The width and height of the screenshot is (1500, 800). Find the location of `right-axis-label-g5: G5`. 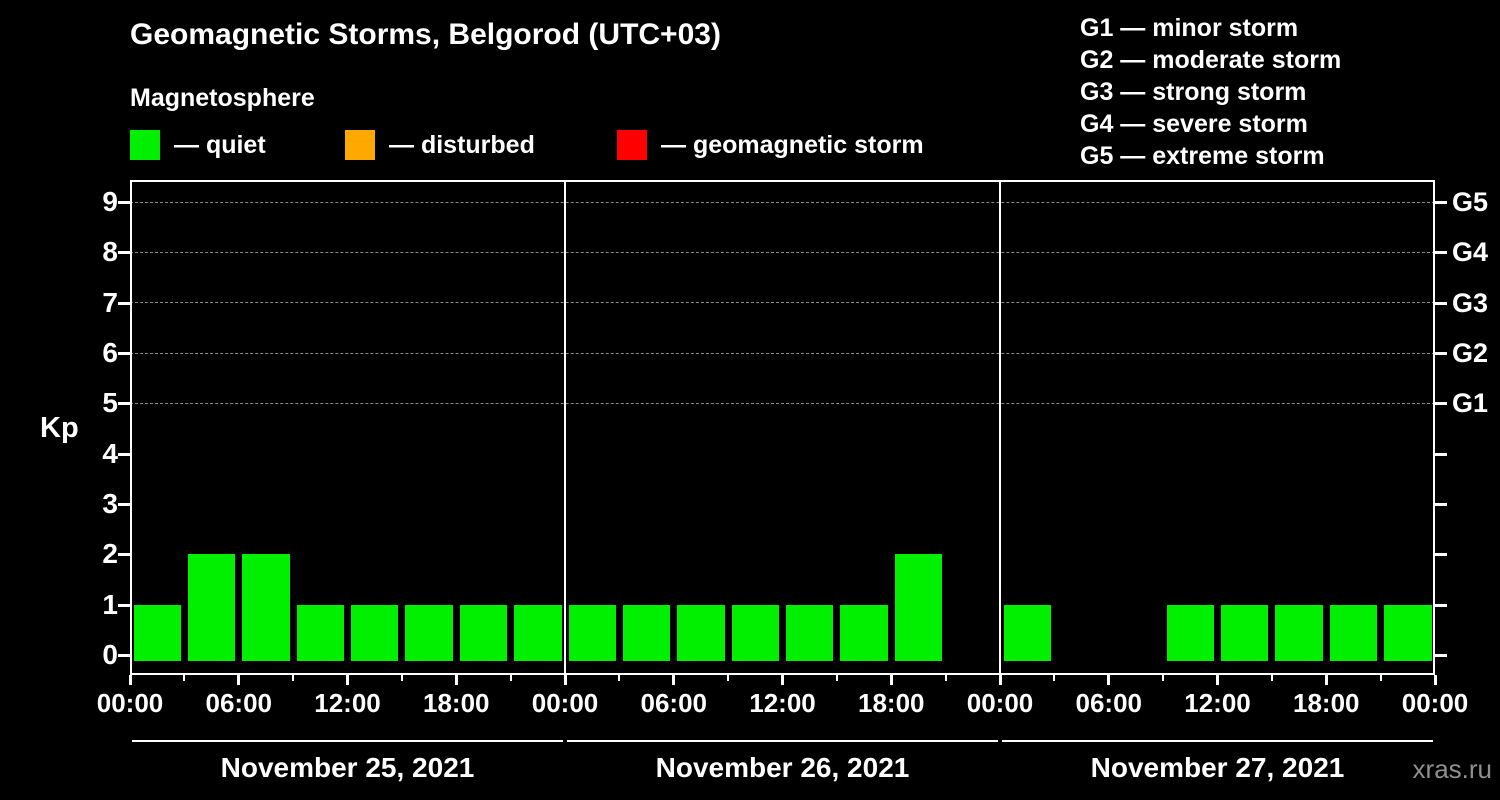

right-axis-label-g5: G5 is located at coordinates (1470, 202).